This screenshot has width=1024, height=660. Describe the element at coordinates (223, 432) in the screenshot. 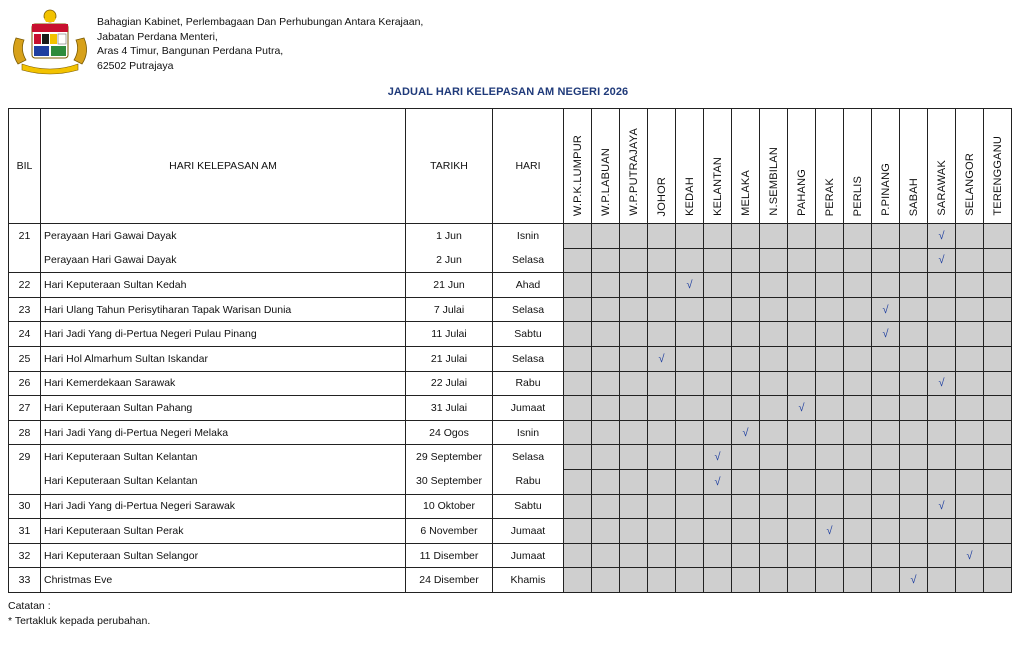

I see `holiday-name: Hari Jadi Yang di-Pertua Negeri Melaka` at that location.